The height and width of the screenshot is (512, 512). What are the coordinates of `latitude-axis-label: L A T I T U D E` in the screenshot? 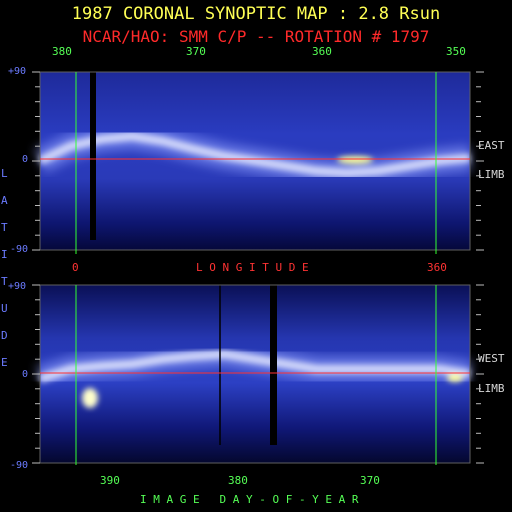 It's located at (4, 276).